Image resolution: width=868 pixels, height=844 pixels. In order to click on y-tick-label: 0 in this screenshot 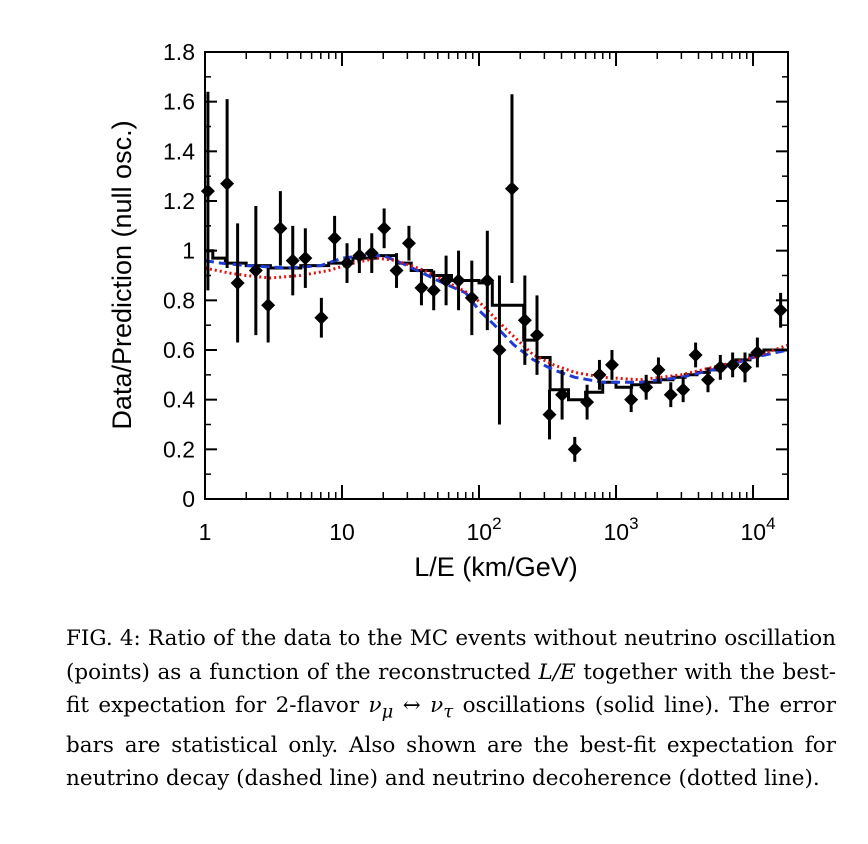, I will do `click(188, 499)`.